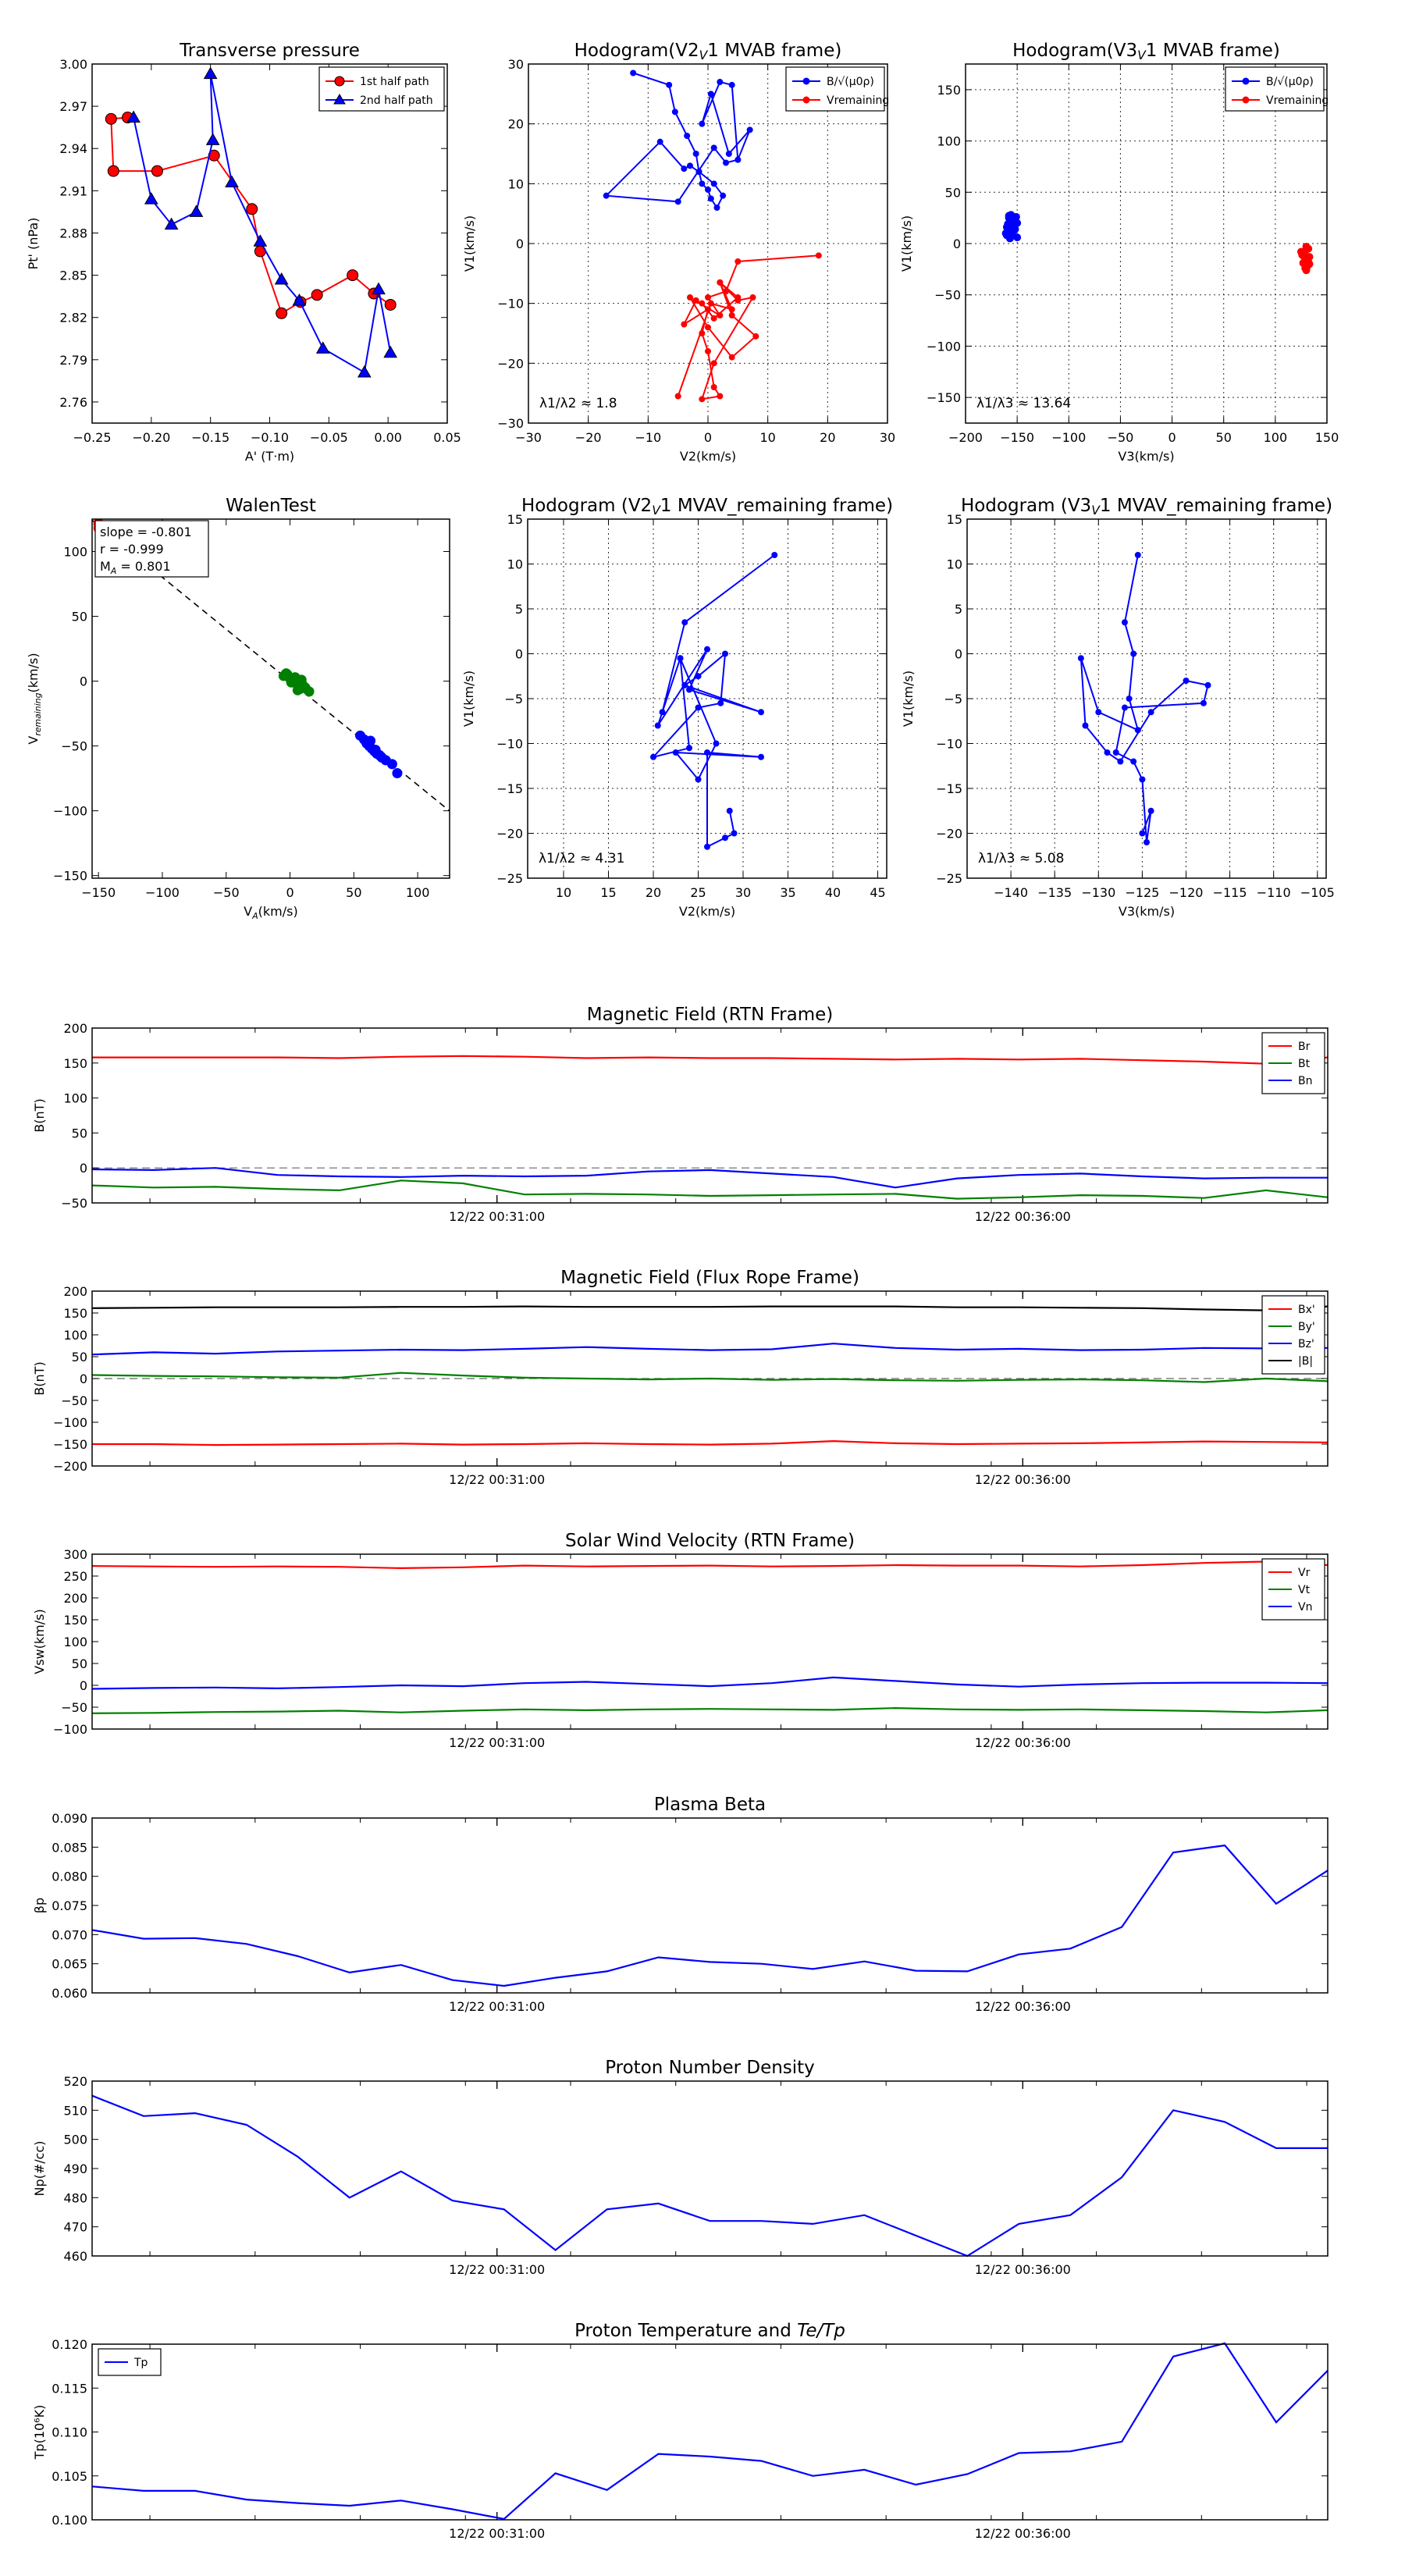 The width and height of the screenshot is (1405, 2576). I want to click on y-tick-label: −10, so click(511, 304).